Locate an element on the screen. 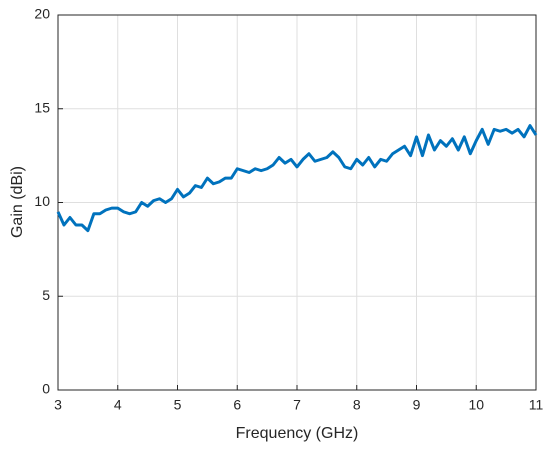  x-tick-label: 11 is located at coordinates (536, 405).